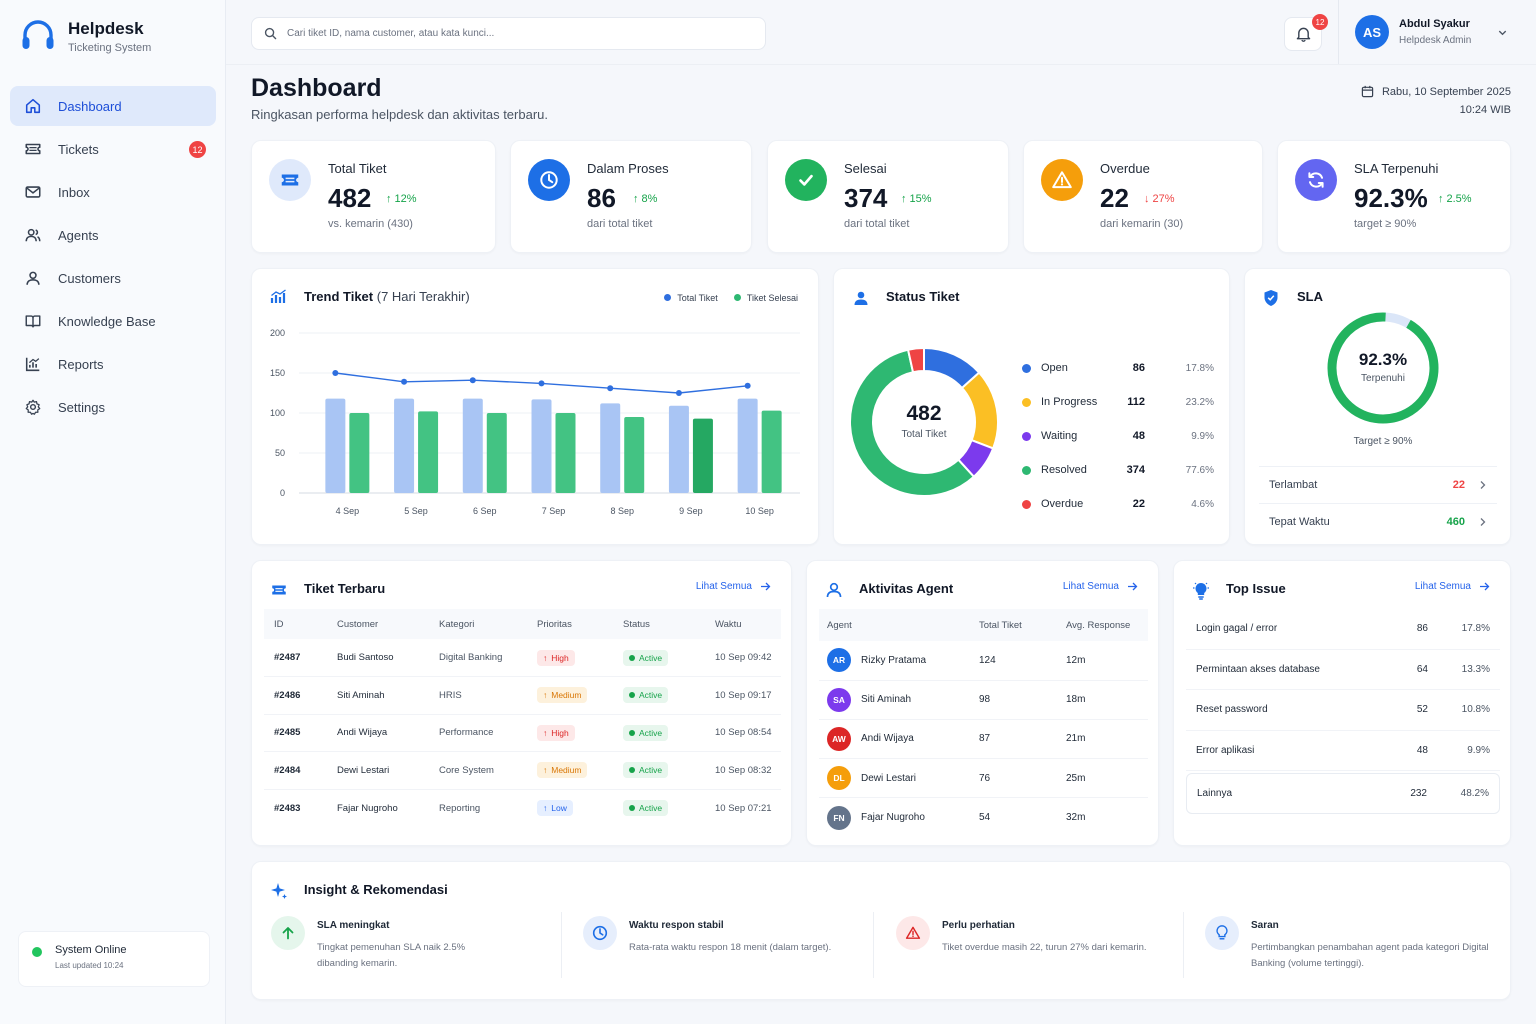  I want to click on ticket-id: #2487, so click(295, 658).